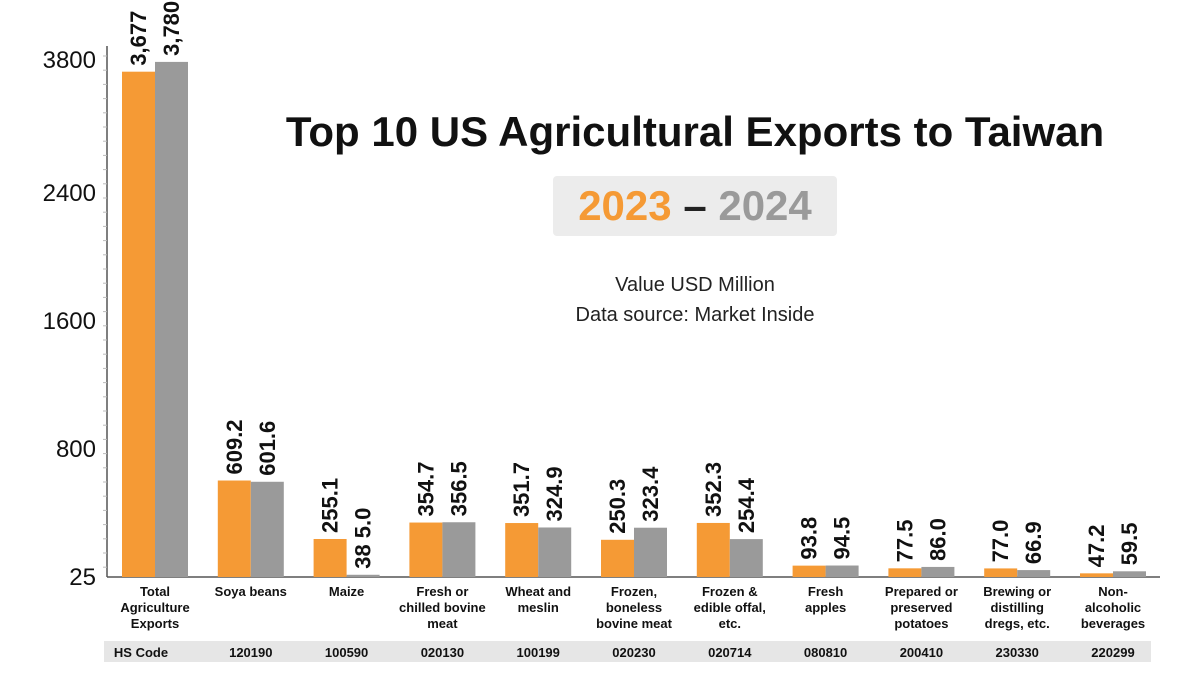 The height and width of the screenshot is (675, 1200). Describe the element at coordinates (1113, 607) in the screenshot. I see `x-tick-label: alcoholic` at that location.